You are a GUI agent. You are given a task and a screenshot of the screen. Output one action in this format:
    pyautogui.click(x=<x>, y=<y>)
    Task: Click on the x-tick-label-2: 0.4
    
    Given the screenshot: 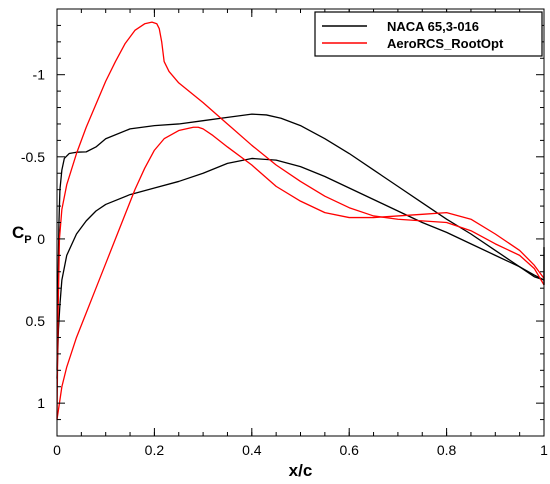 What is the action you would take?
    pyautogui.click(x=252, y=450)
    